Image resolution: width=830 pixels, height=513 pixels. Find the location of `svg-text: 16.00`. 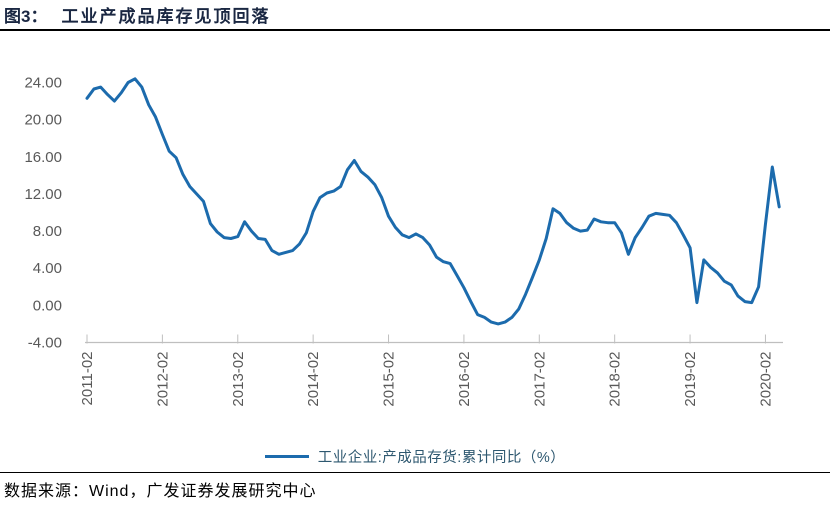

svg-text: 16.00 is located at coordinates (43, 157).